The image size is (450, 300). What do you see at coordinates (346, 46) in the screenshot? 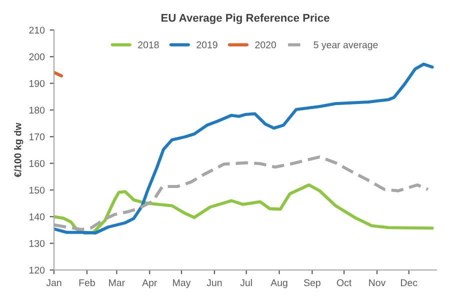
I see `legend-label: 5 year average` at bounding box center [346, 46].